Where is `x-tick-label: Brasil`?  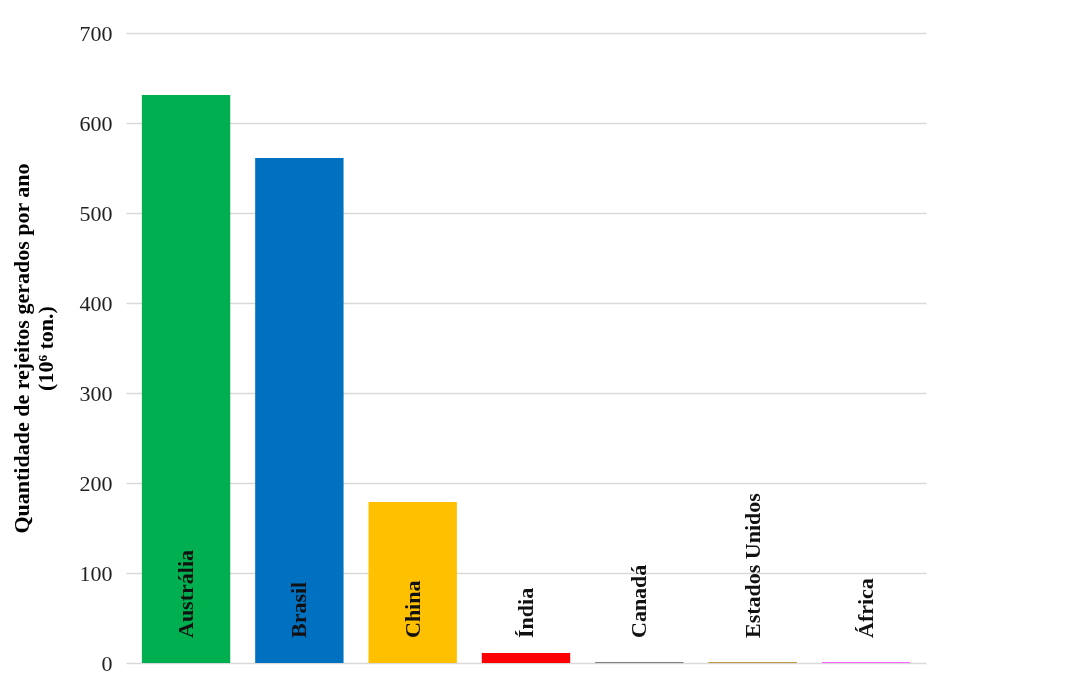
x-tick-label: Brasil is located at coordinates (299, 609).